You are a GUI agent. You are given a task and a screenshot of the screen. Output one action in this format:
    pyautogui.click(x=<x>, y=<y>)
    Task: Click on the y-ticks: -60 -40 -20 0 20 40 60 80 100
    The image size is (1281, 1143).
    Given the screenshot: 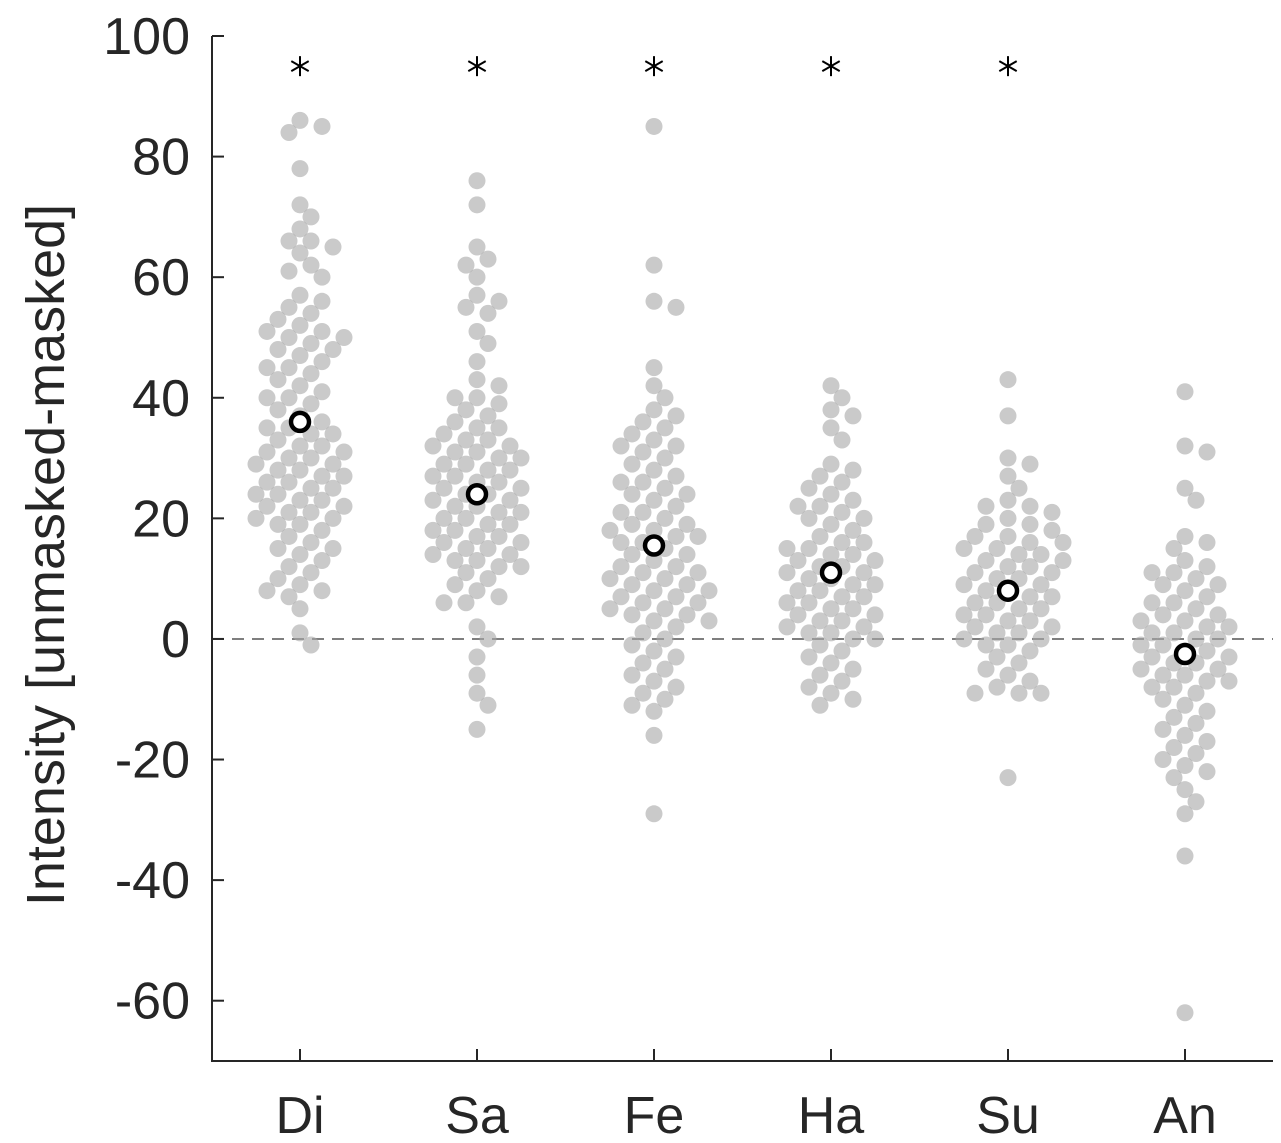 What is the action you would take?
    pyautogui.click(x=163, y=519)
    